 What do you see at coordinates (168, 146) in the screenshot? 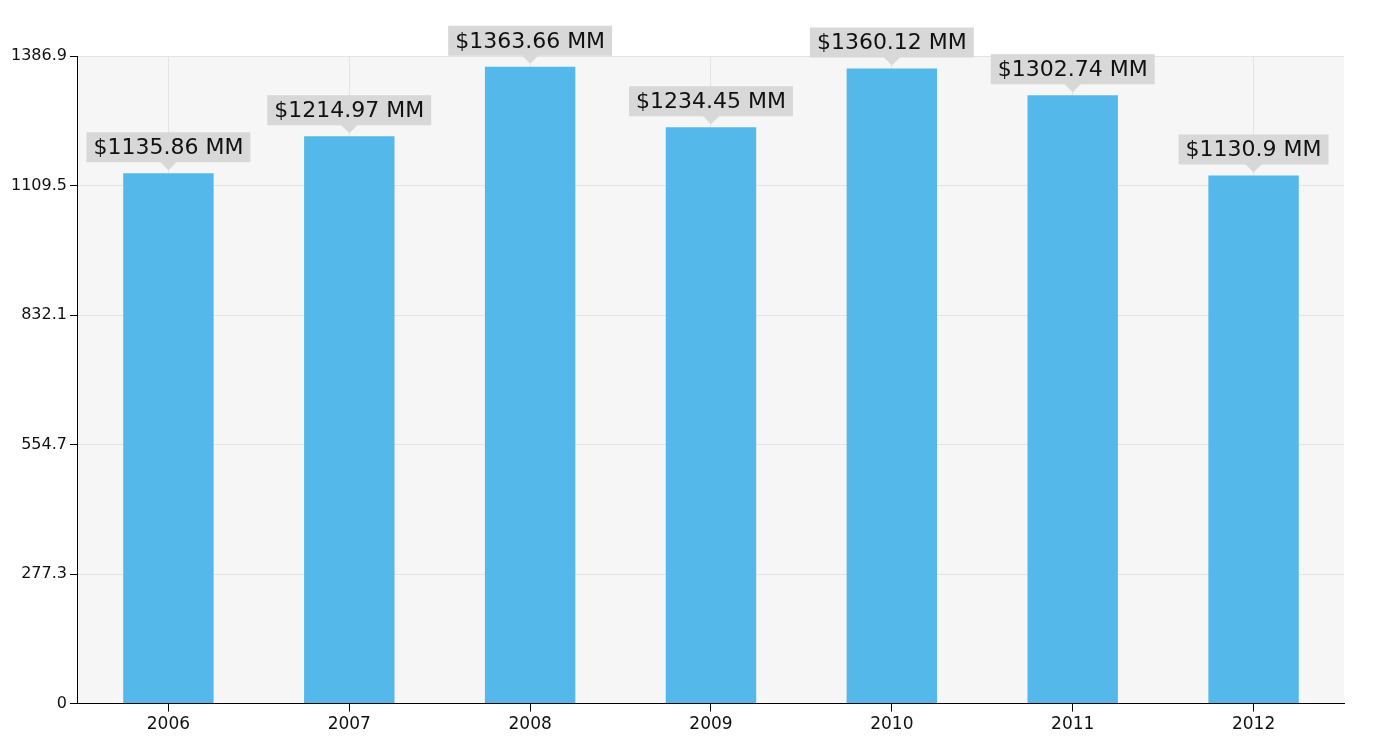
I see `data-label: $1135.86 MM` at bounding box center [168, 146].